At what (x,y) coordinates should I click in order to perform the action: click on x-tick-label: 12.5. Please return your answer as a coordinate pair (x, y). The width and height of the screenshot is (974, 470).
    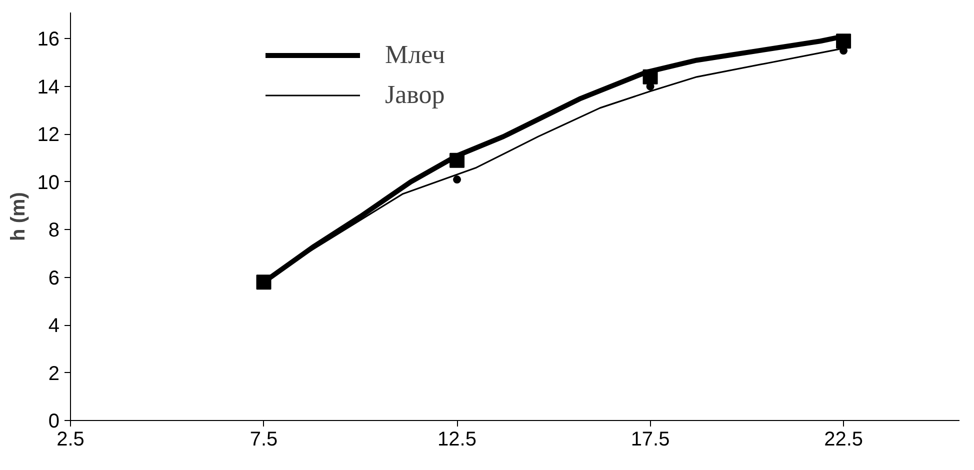
    Looking at the image, I should click on (457, 439).